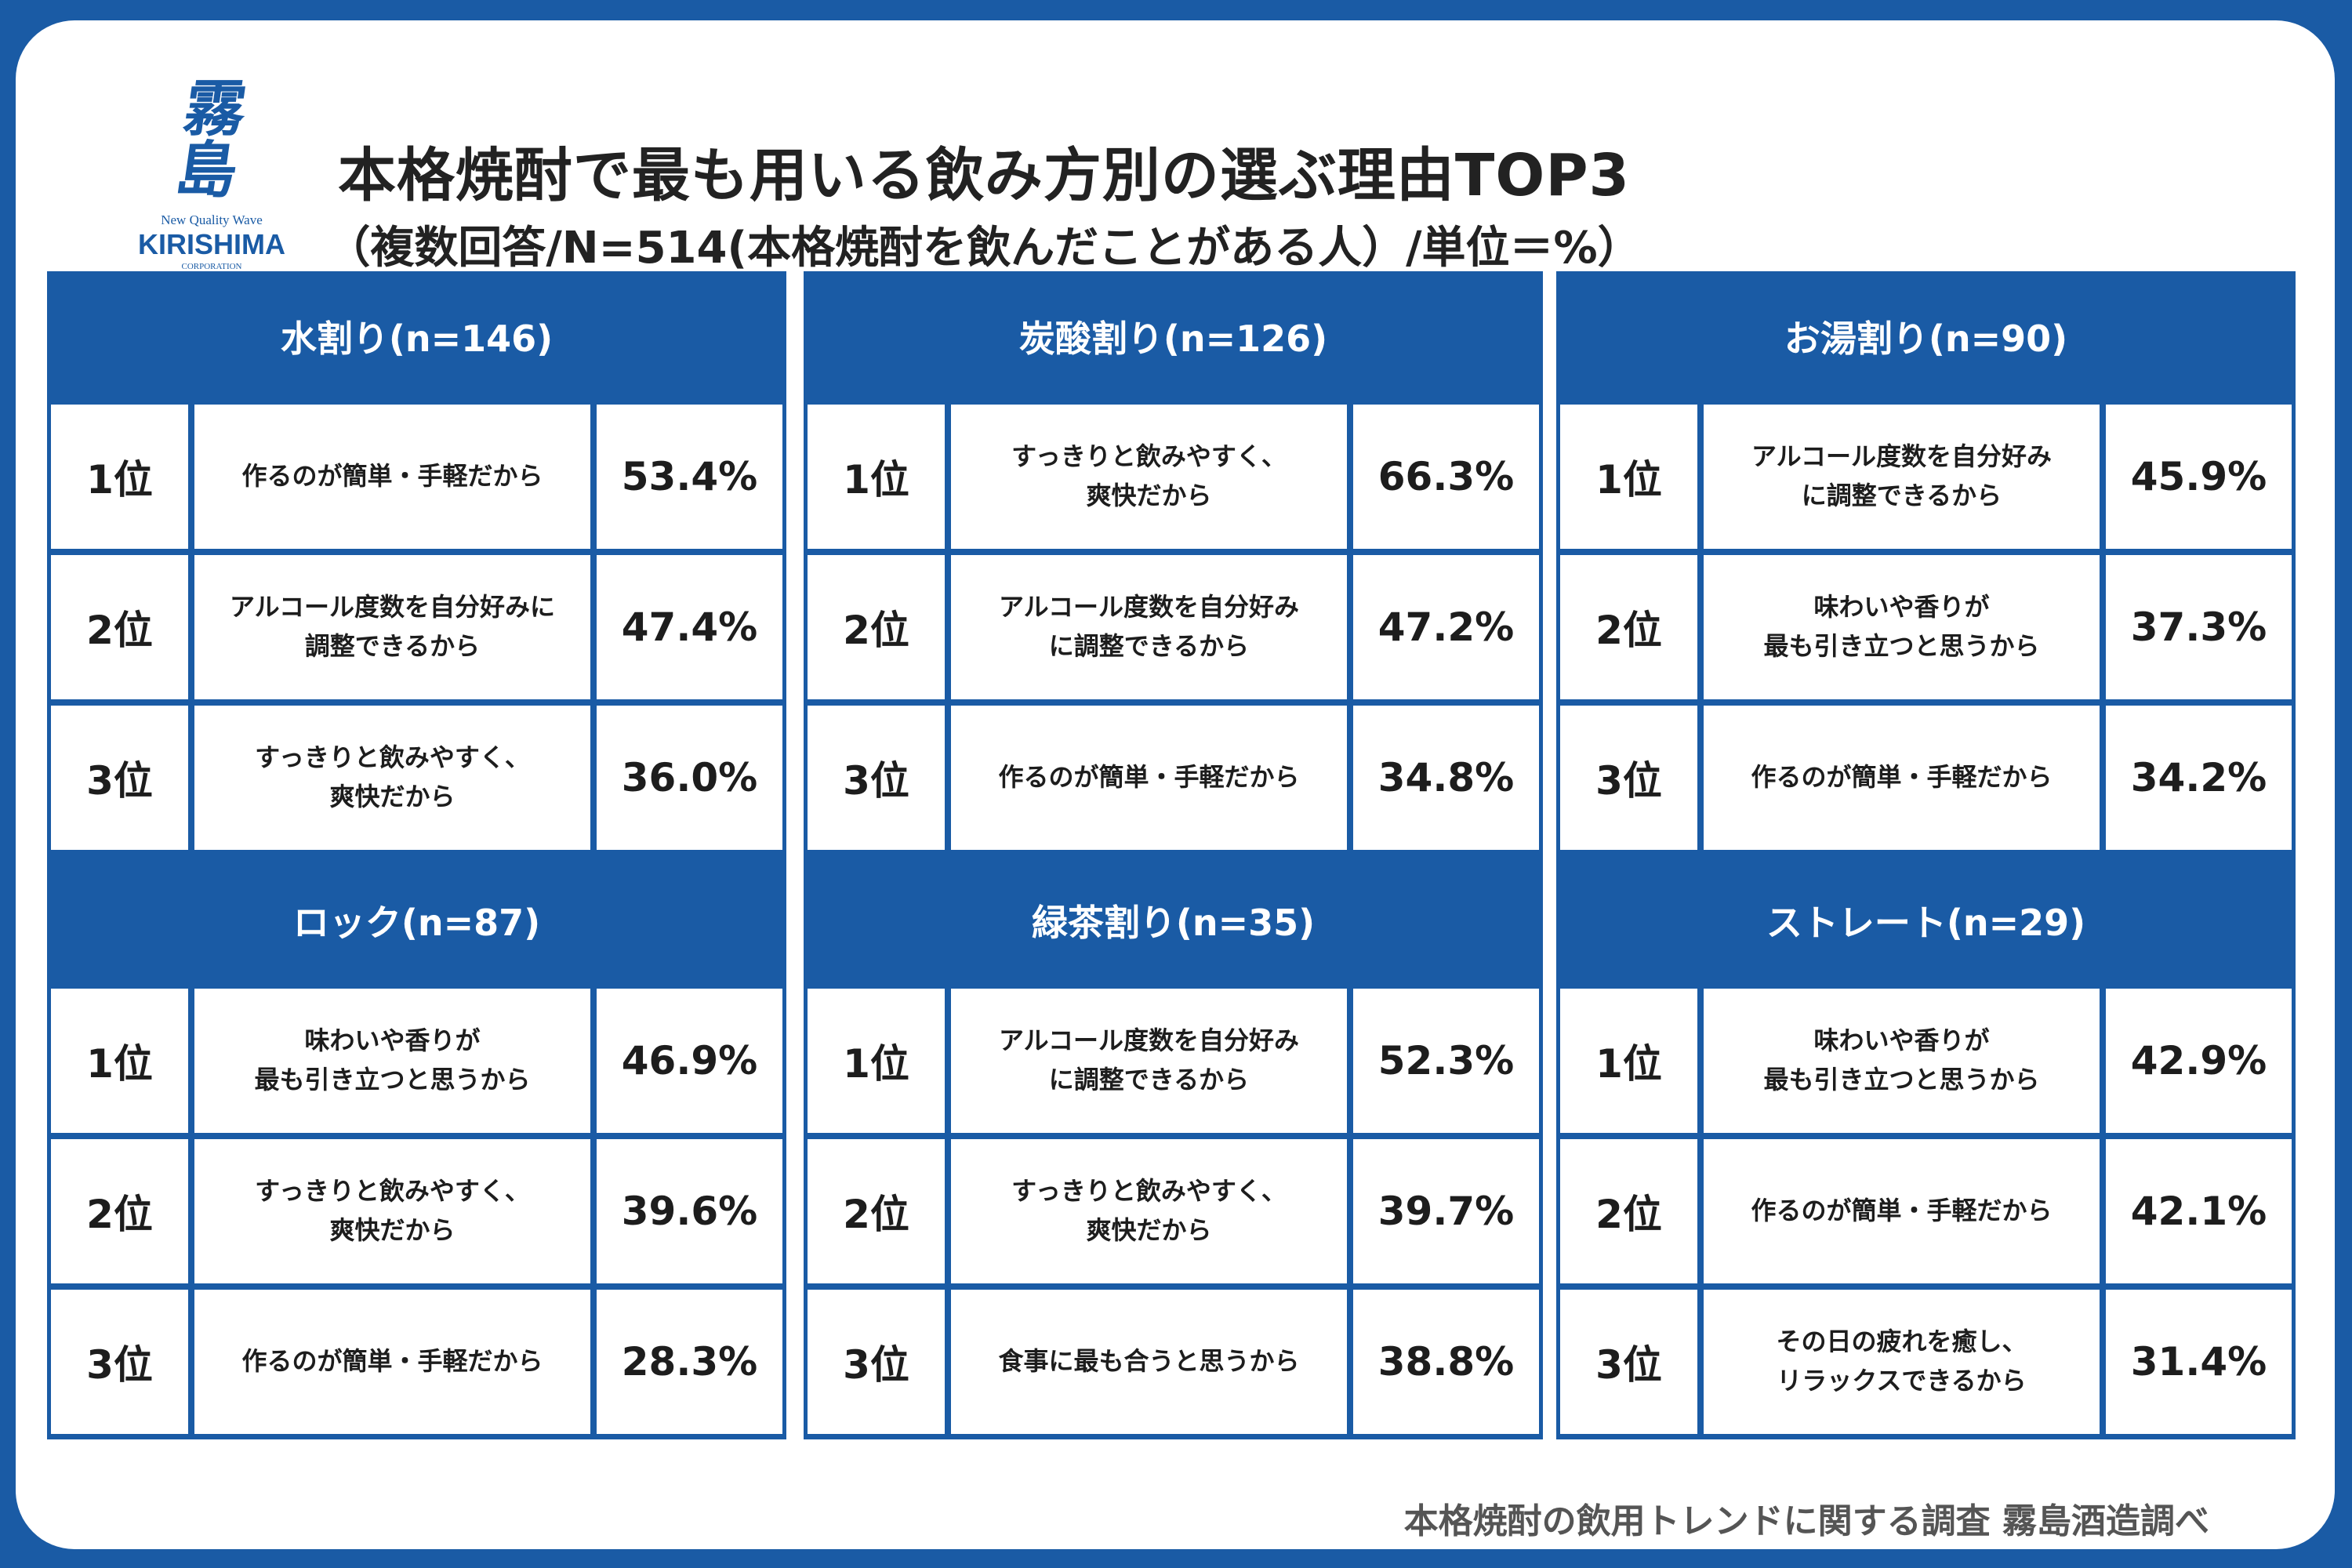 Image resolution: width=2352 pixels, height=1568 pixels. I want to click on reason-text: アルコール度数を自分好みに 調整できるから, so click(392, 626).